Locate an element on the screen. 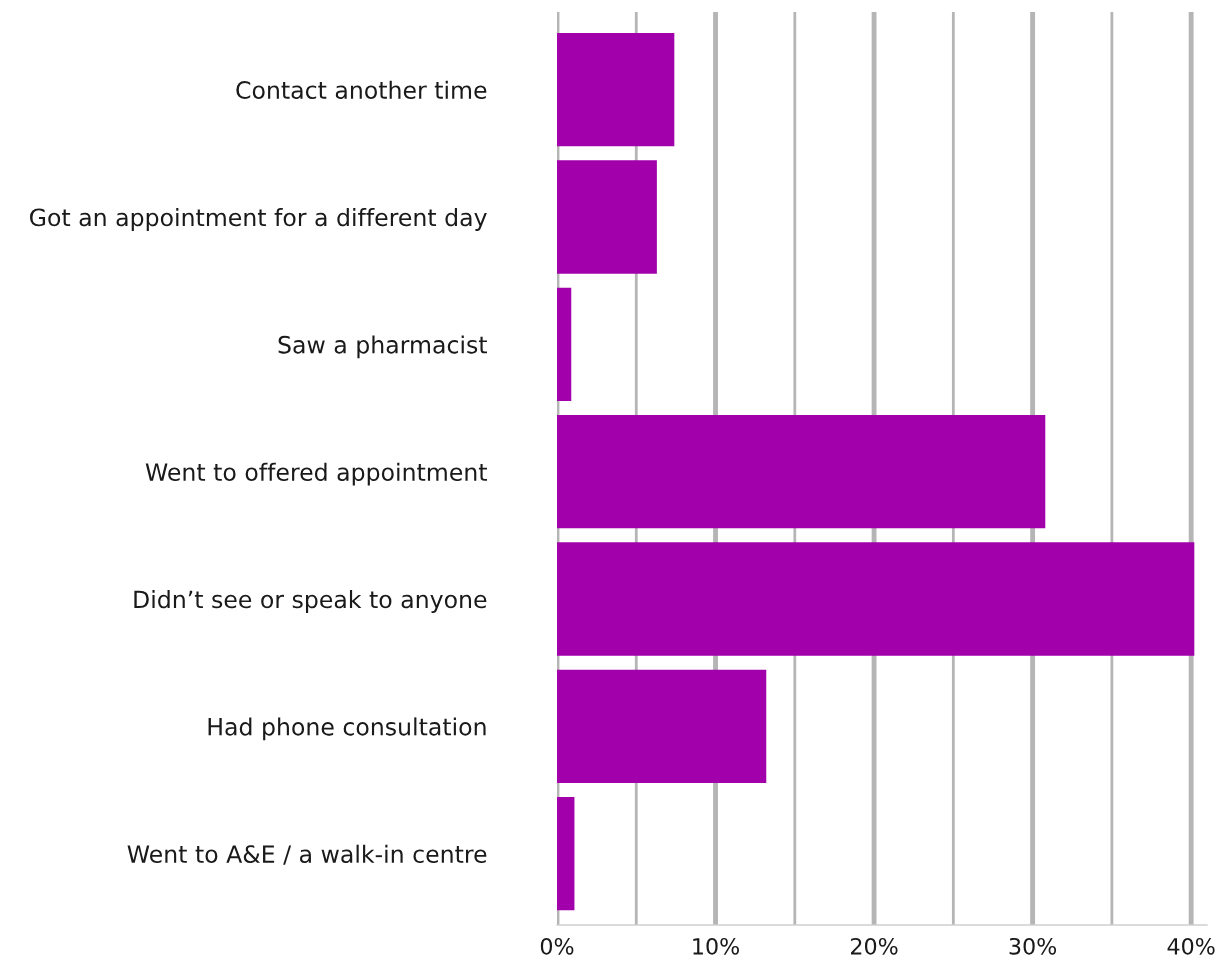 The image size is (1227, 973). x-tick-label: 0% is located at coordinates (557, 946).